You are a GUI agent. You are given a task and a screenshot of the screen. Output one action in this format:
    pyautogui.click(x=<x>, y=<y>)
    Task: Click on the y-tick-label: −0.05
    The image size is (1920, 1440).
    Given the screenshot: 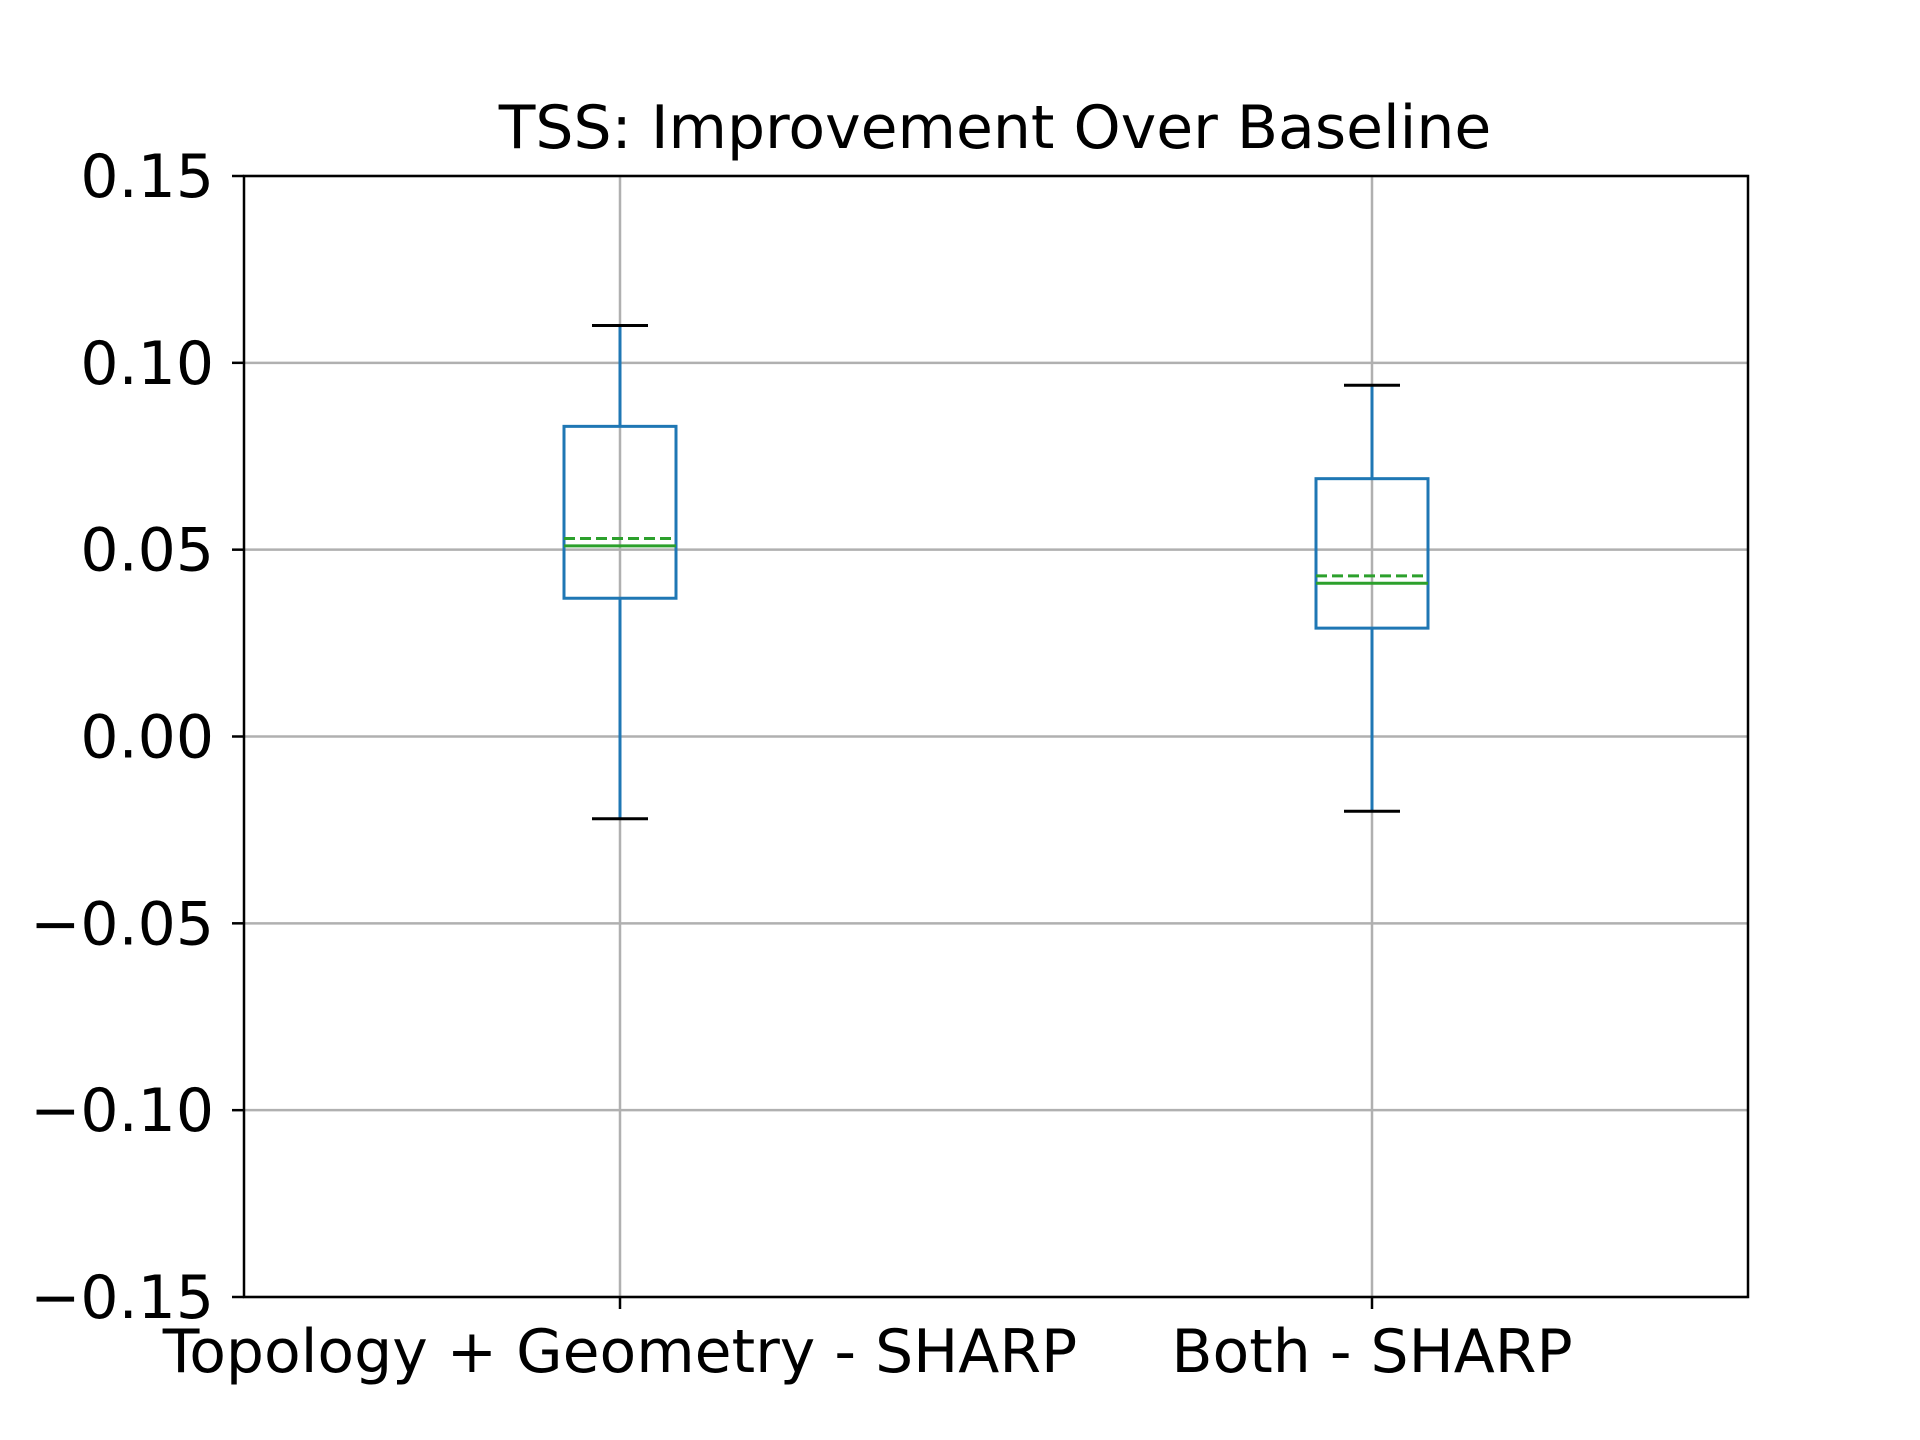 What is the action you would take?
    pyautogui.click(x=122, y=924)
    